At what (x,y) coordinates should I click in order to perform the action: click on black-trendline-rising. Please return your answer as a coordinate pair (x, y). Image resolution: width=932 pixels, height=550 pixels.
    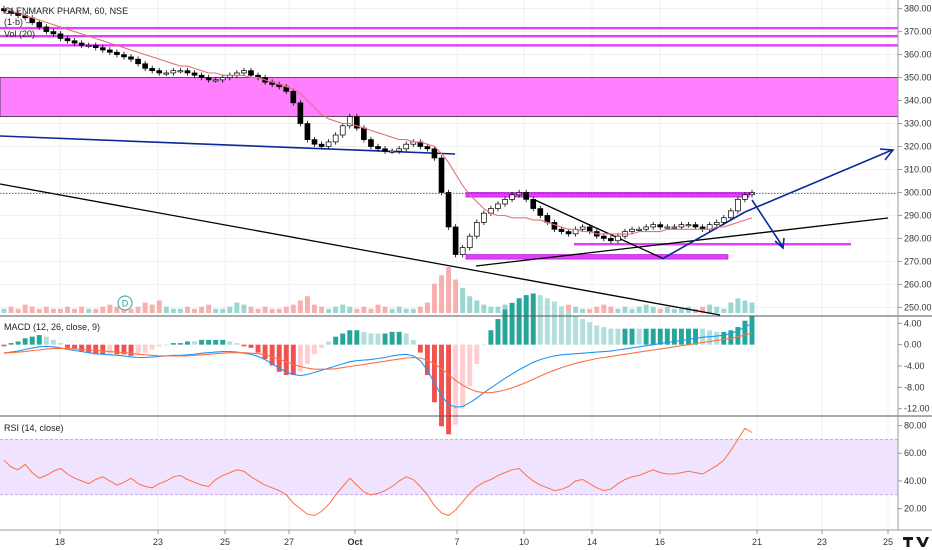
    Looking at the image, I should click on (682, 242).